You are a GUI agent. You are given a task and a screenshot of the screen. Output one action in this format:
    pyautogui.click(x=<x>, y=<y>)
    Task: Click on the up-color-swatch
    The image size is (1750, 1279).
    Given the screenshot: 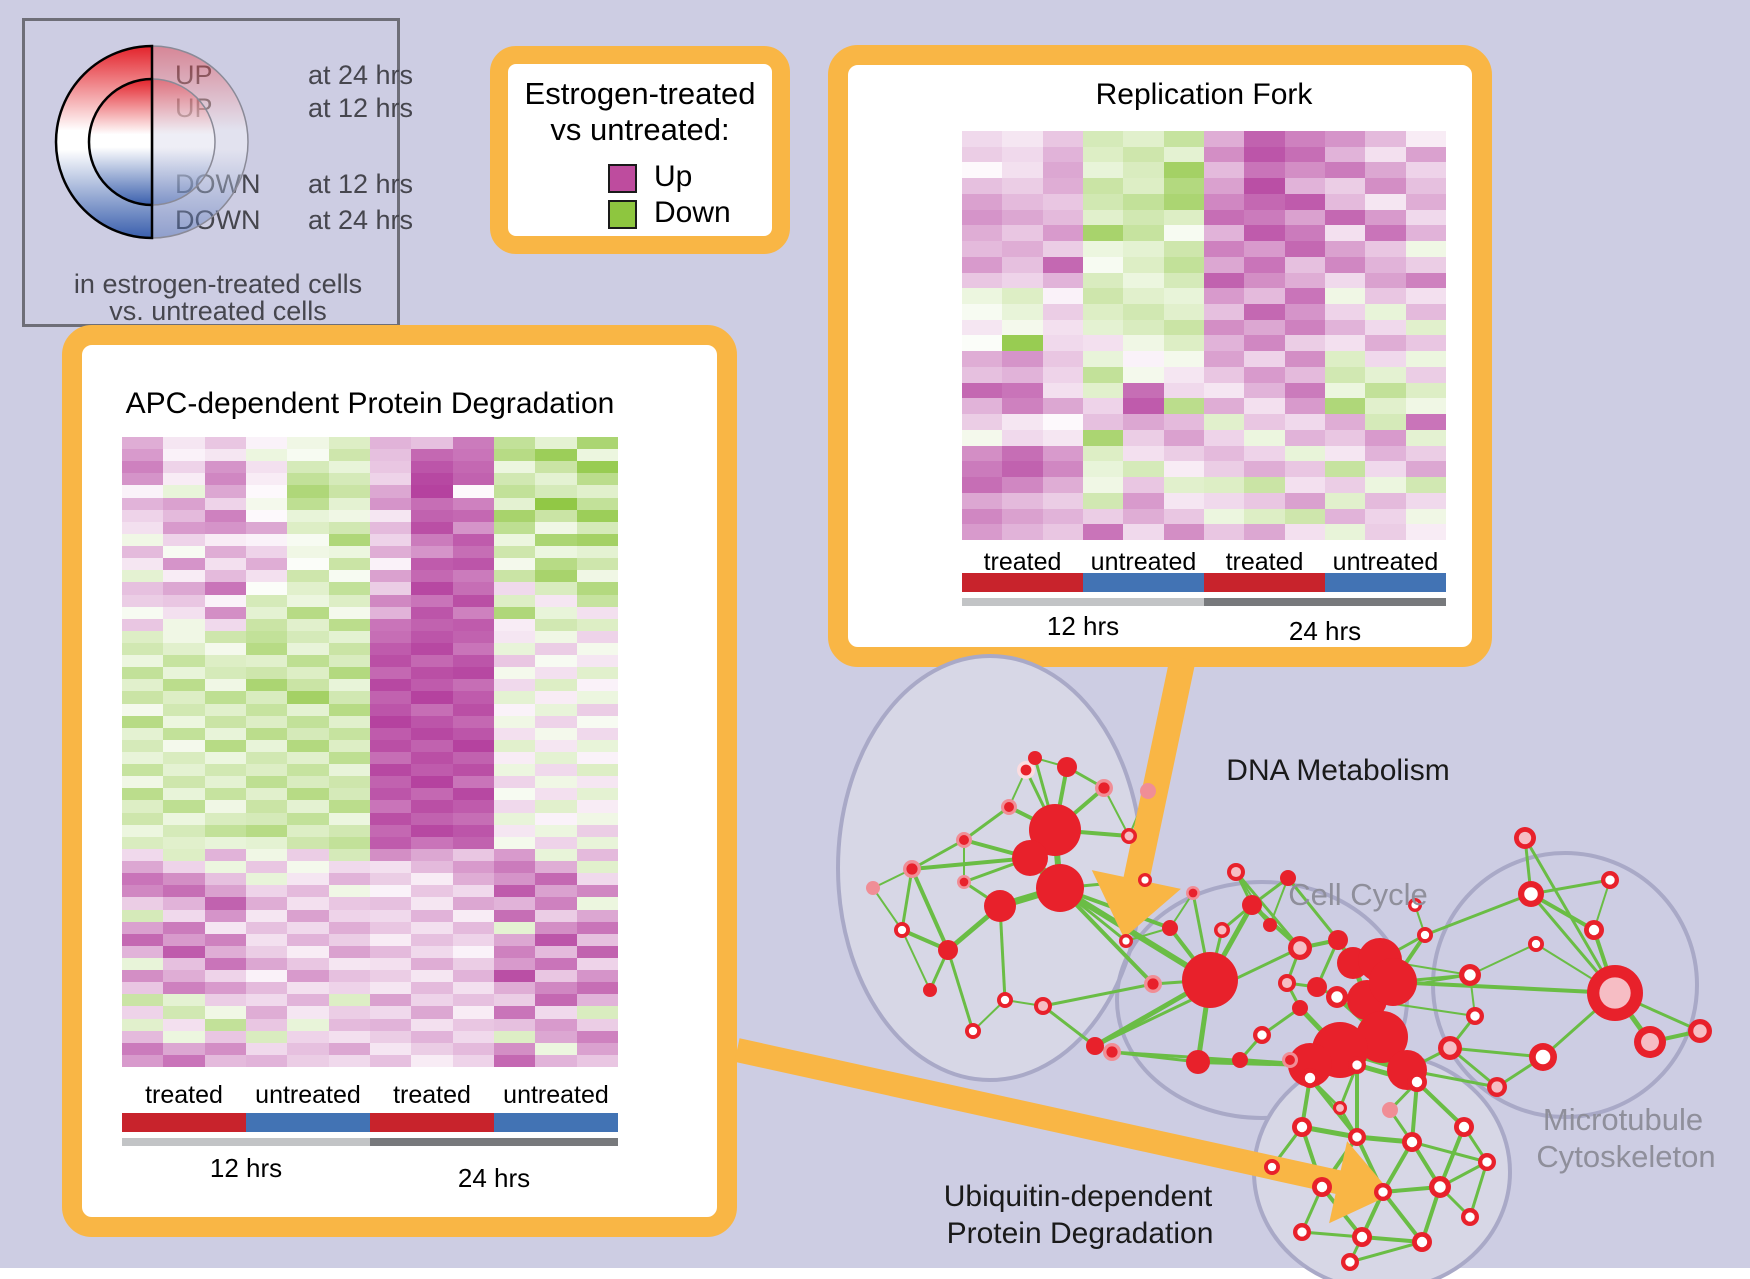 What is the action you would take?
    pyautogui.click(x=622, y=178)
    